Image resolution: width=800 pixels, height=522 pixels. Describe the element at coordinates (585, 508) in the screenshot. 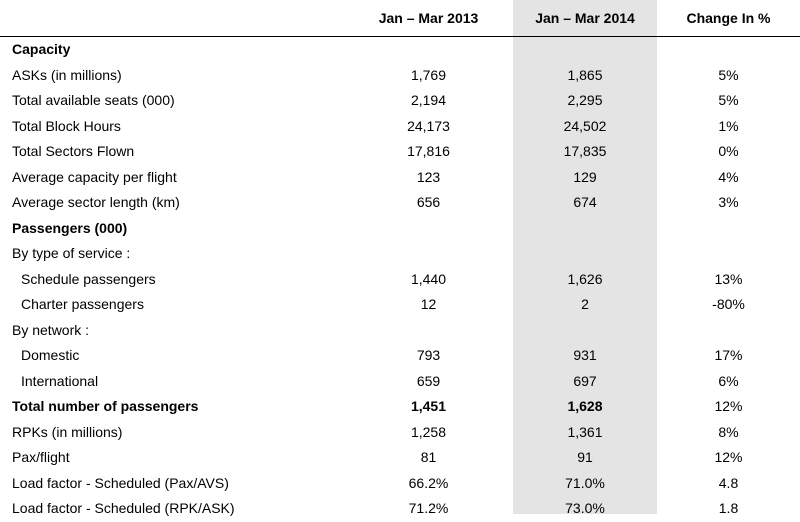

I see `value-2014: 73.0%` at that location.